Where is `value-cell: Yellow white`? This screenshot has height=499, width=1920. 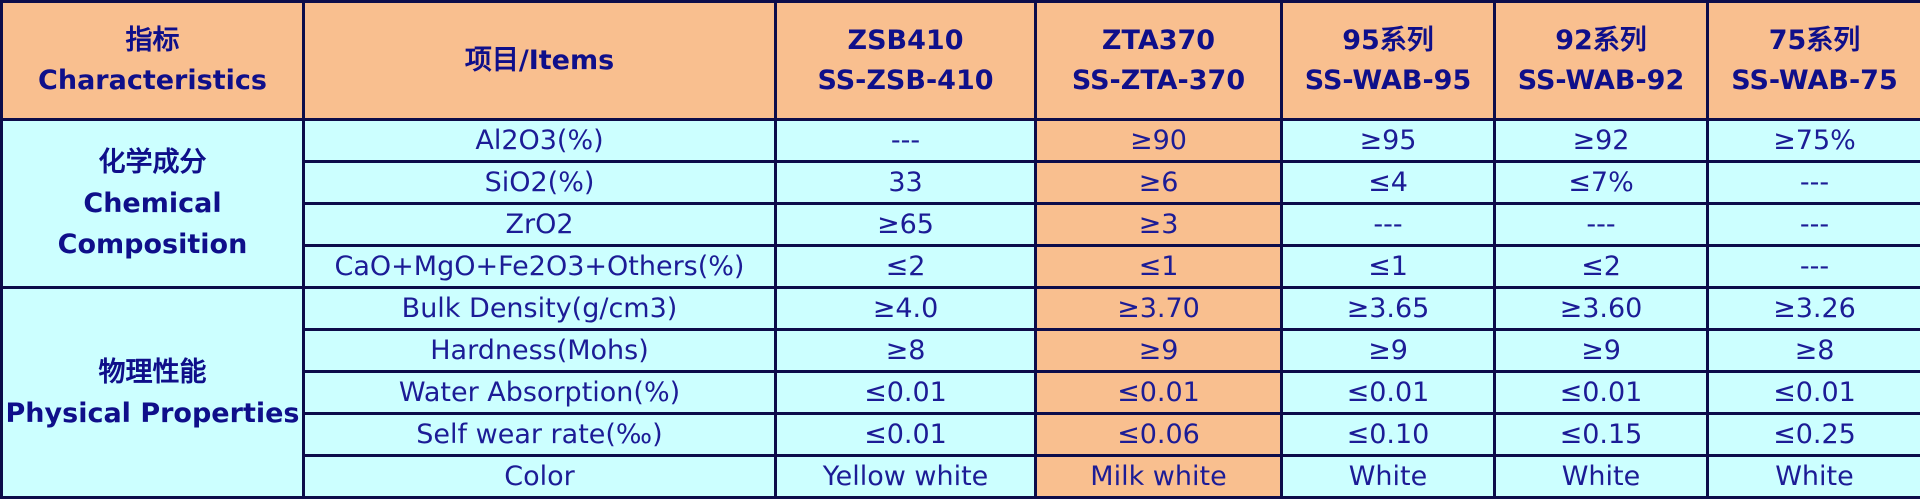 value-cell: Yellow white is located at coordinates (906, 477).